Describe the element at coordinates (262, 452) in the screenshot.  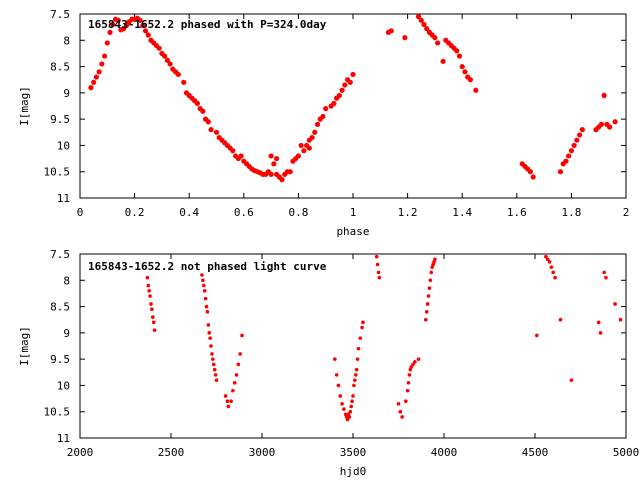
I see `x-tick-label: 3000` at that location.